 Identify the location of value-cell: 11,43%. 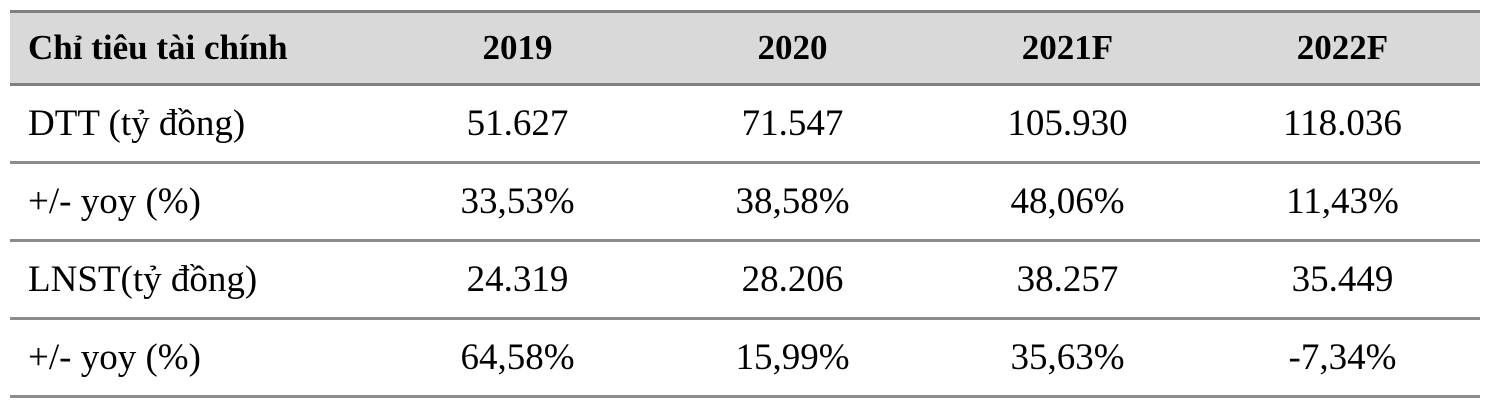
(1342, 201).